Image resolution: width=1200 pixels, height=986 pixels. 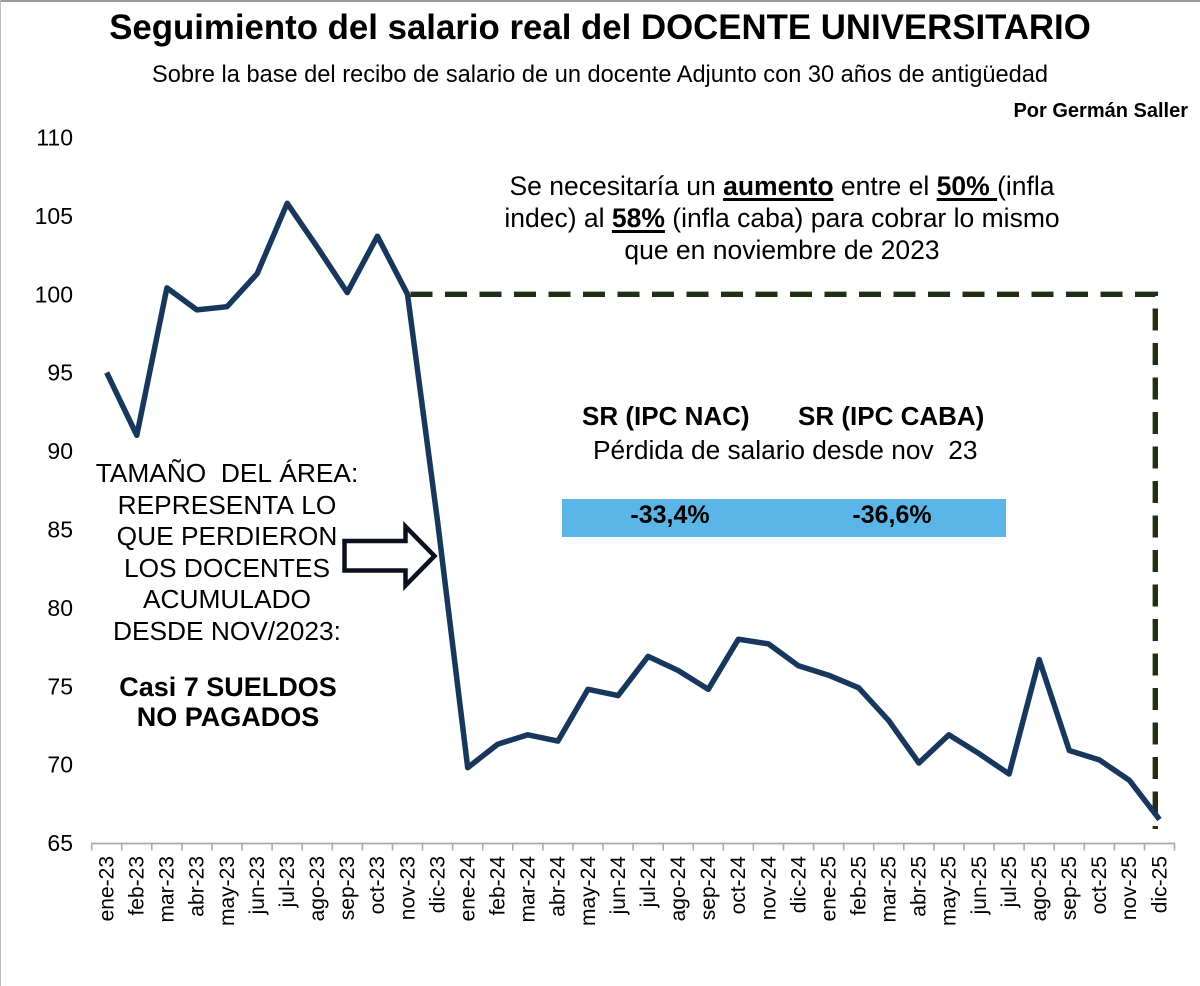 What do you see at coordinates (889, 889) in the screenshot?
I see `svg-text: mar-25` at bounding box center [889, 889].